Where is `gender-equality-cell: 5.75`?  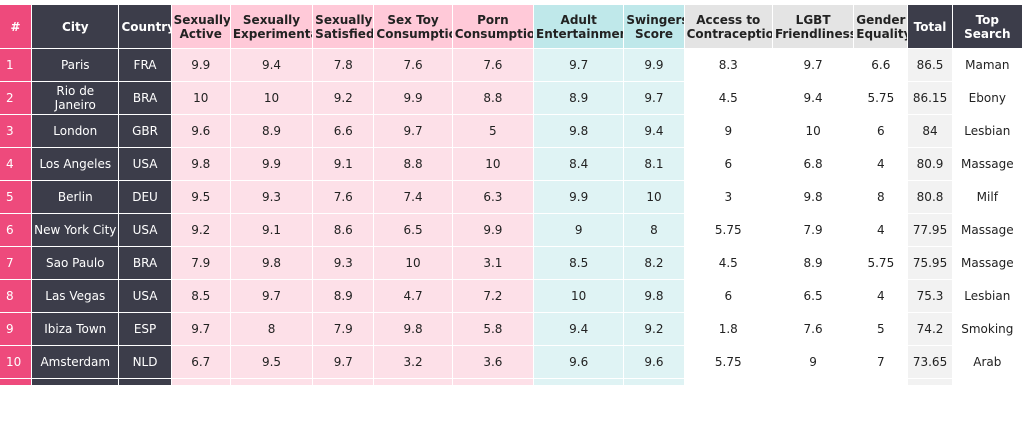
gender-equality-cell: 5.75 is located at coordinates (881, 98).